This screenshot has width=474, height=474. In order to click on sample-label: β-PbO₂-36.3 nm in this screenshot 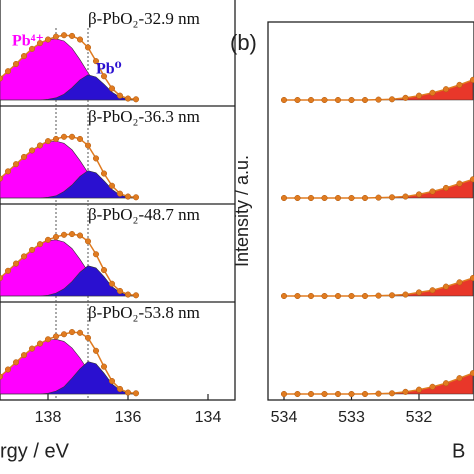, I will do `click(144, 116)`.